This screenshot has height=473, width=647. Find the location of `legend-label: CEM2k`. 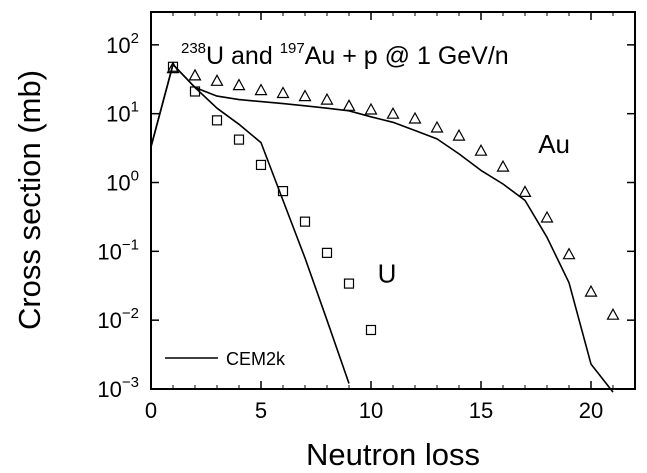

legend-label: CEM2k is located at coordinates (256, 359).